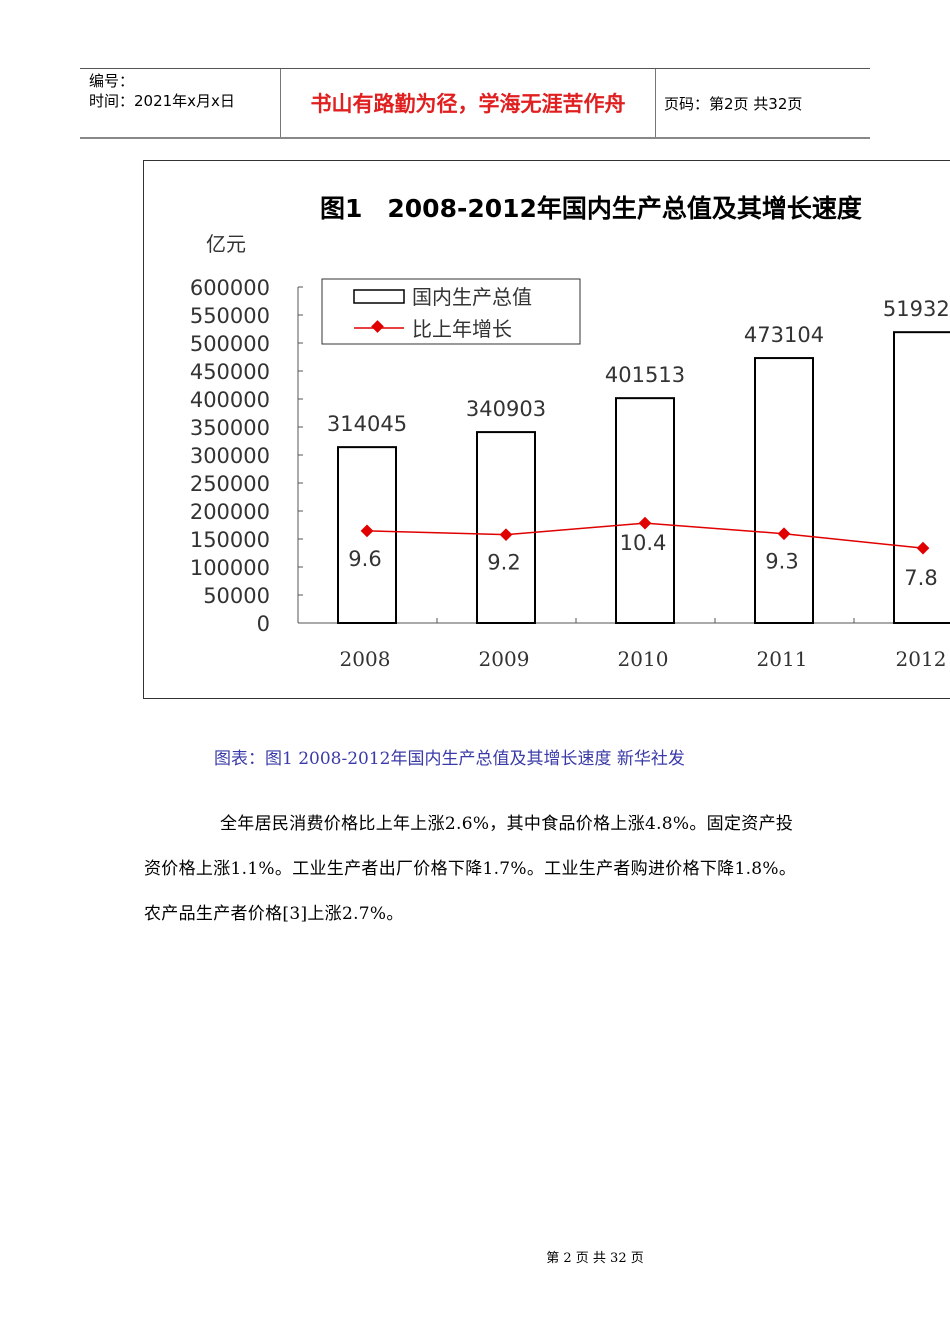 This screenshot has height=1344, width=950. What do you see at coordinates (504, 659) in the screenshot?
I see `x-tick-label: 2009` at bounding box center [504, 659].